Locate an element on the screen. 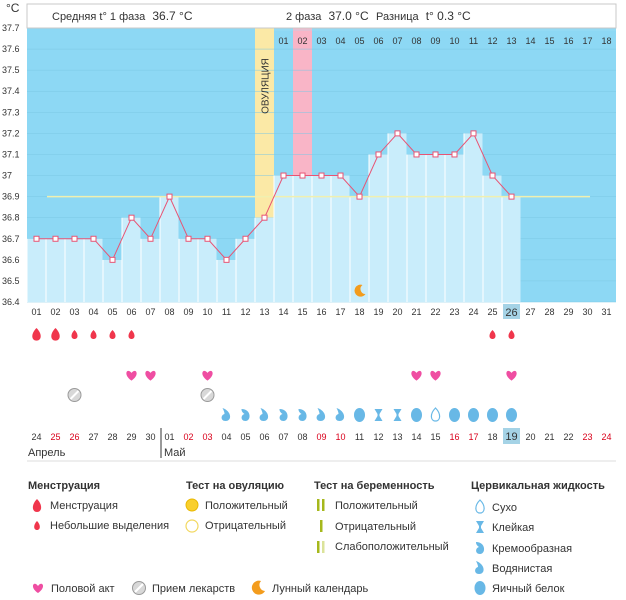  date-label: 30 is located at coordinates (150, 437).